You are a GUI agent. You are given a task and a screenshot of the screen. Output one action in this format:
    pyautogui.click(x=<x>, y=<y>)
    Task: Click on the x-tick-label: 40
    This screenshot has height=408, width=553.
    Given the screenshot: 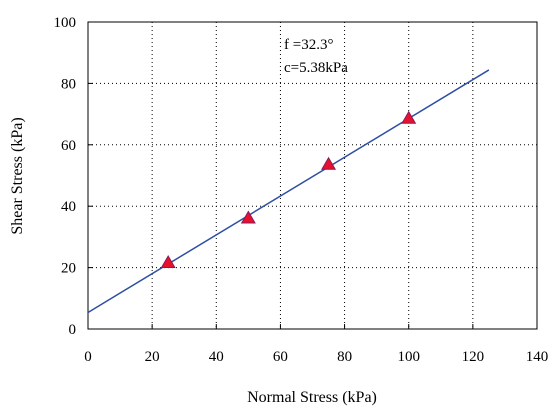 What is the action you would take?
    pyautogui.click(x=216, y=357)
    